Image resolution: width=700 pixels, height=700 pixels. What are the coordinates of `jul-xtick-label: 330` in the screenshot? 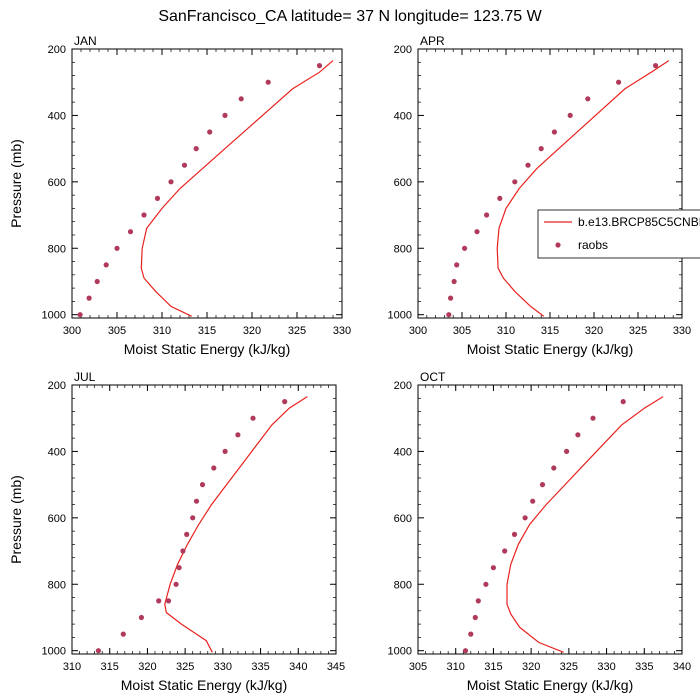 It's located at (223, 667).